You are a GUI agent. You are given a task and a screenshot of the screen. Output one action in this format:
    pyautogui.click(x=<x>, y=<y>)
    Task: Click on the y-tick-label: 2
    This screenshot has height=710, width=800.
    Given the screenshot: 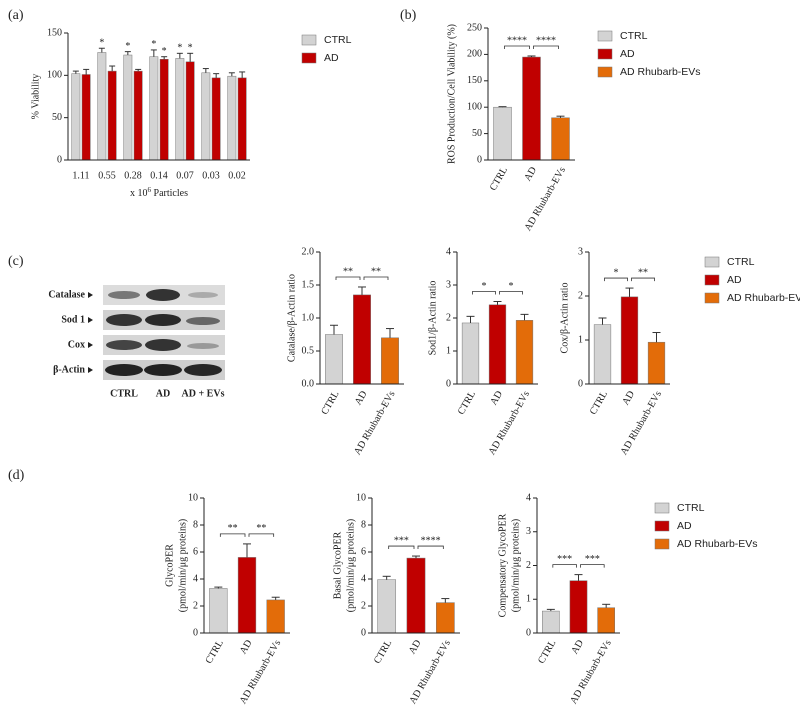 What is the action you would take?
    pyautogui.click(x=528, y=565)
    